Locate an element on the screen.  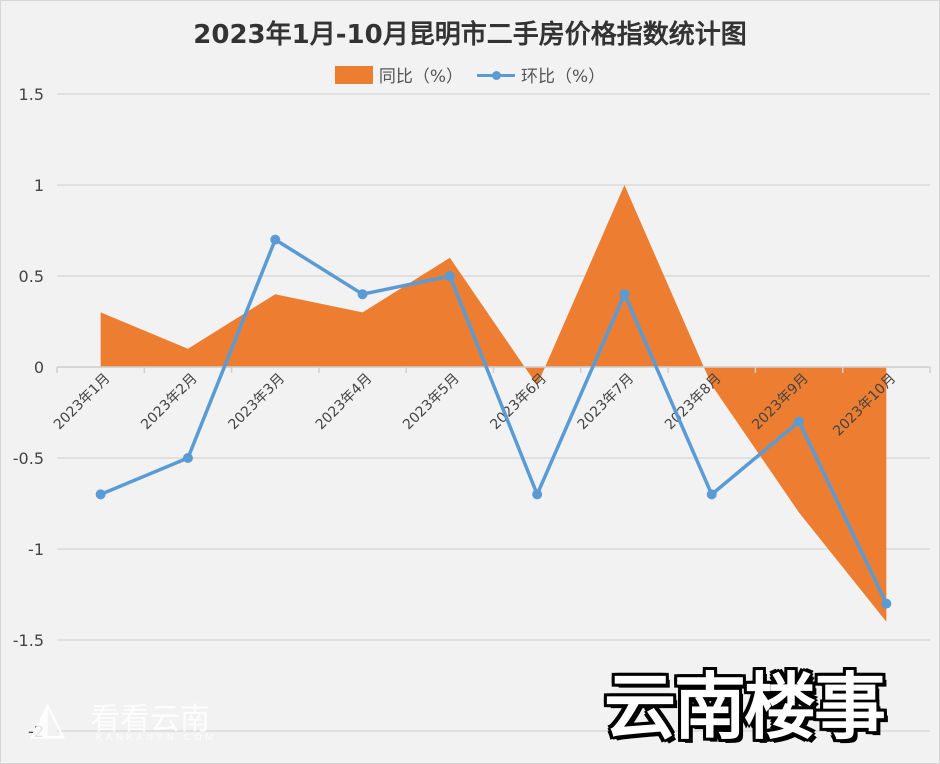
y-tick-label: 1 is located at coordinates (39, 185).